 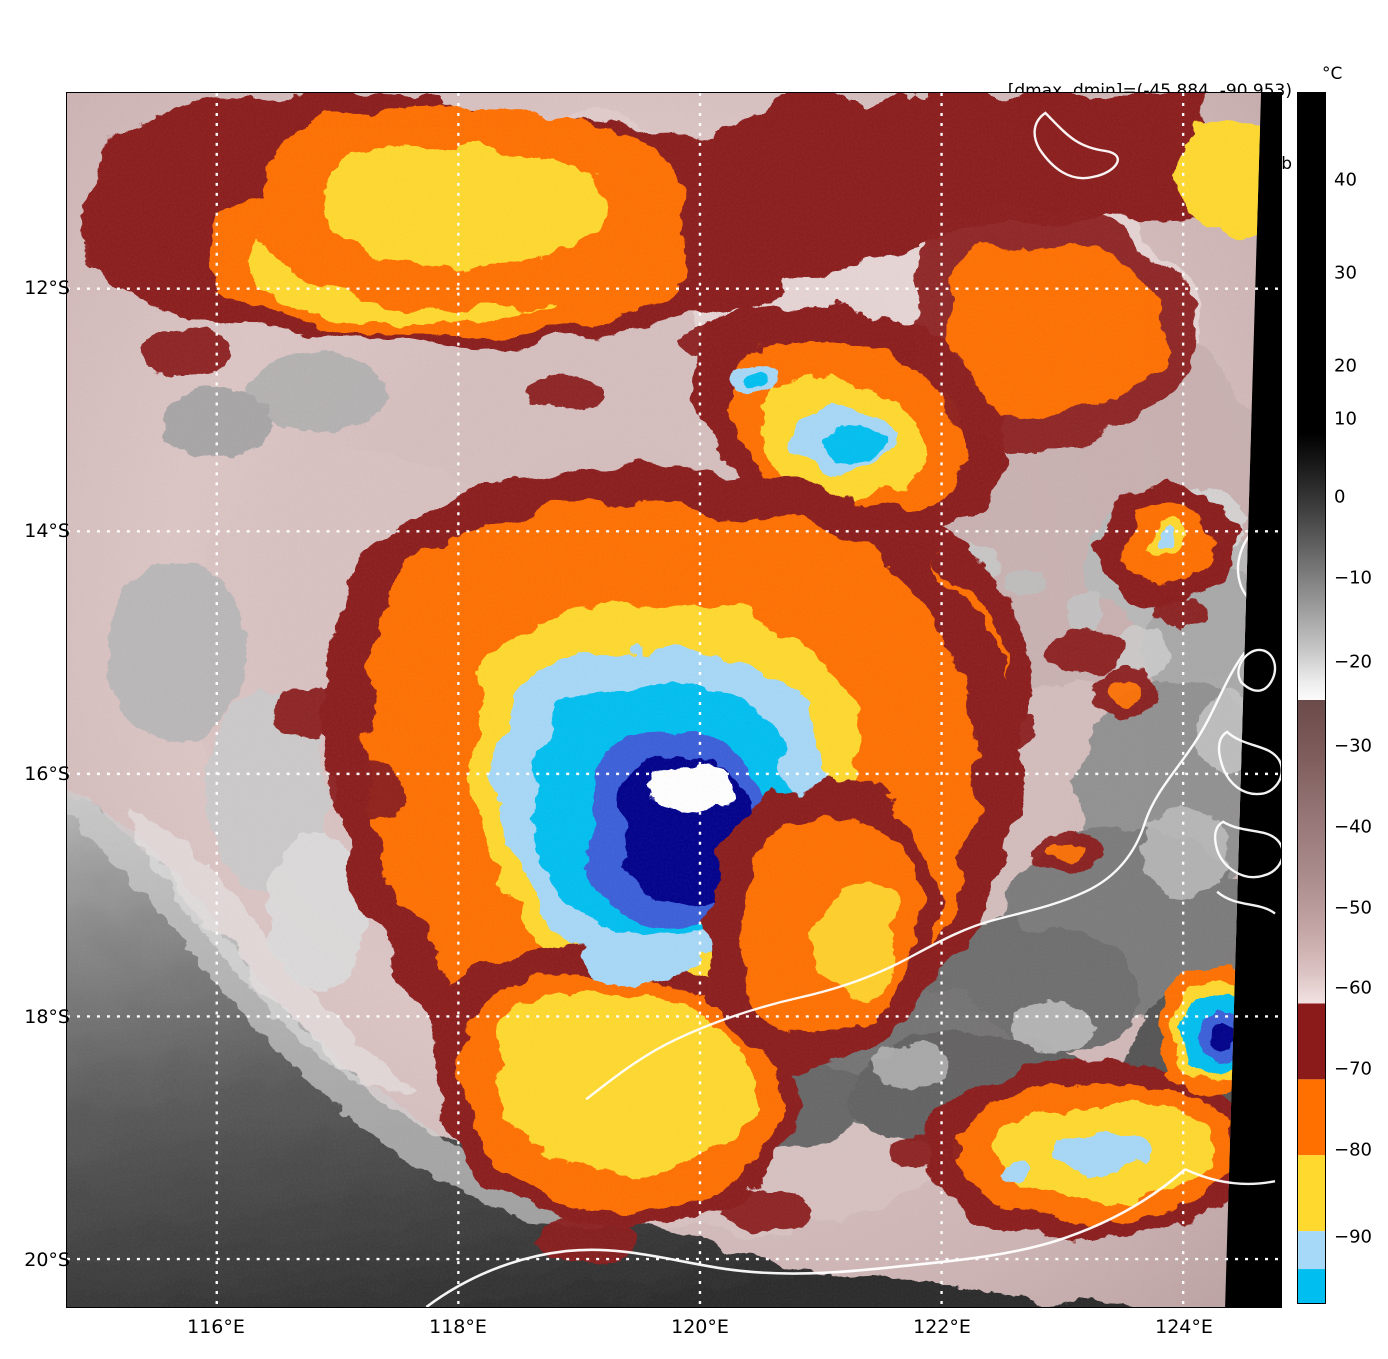 What do you see at coordinates (1345, 180) in the screenshot?
I see `cbtick-40: 40` at bounding box center [1345, 180].